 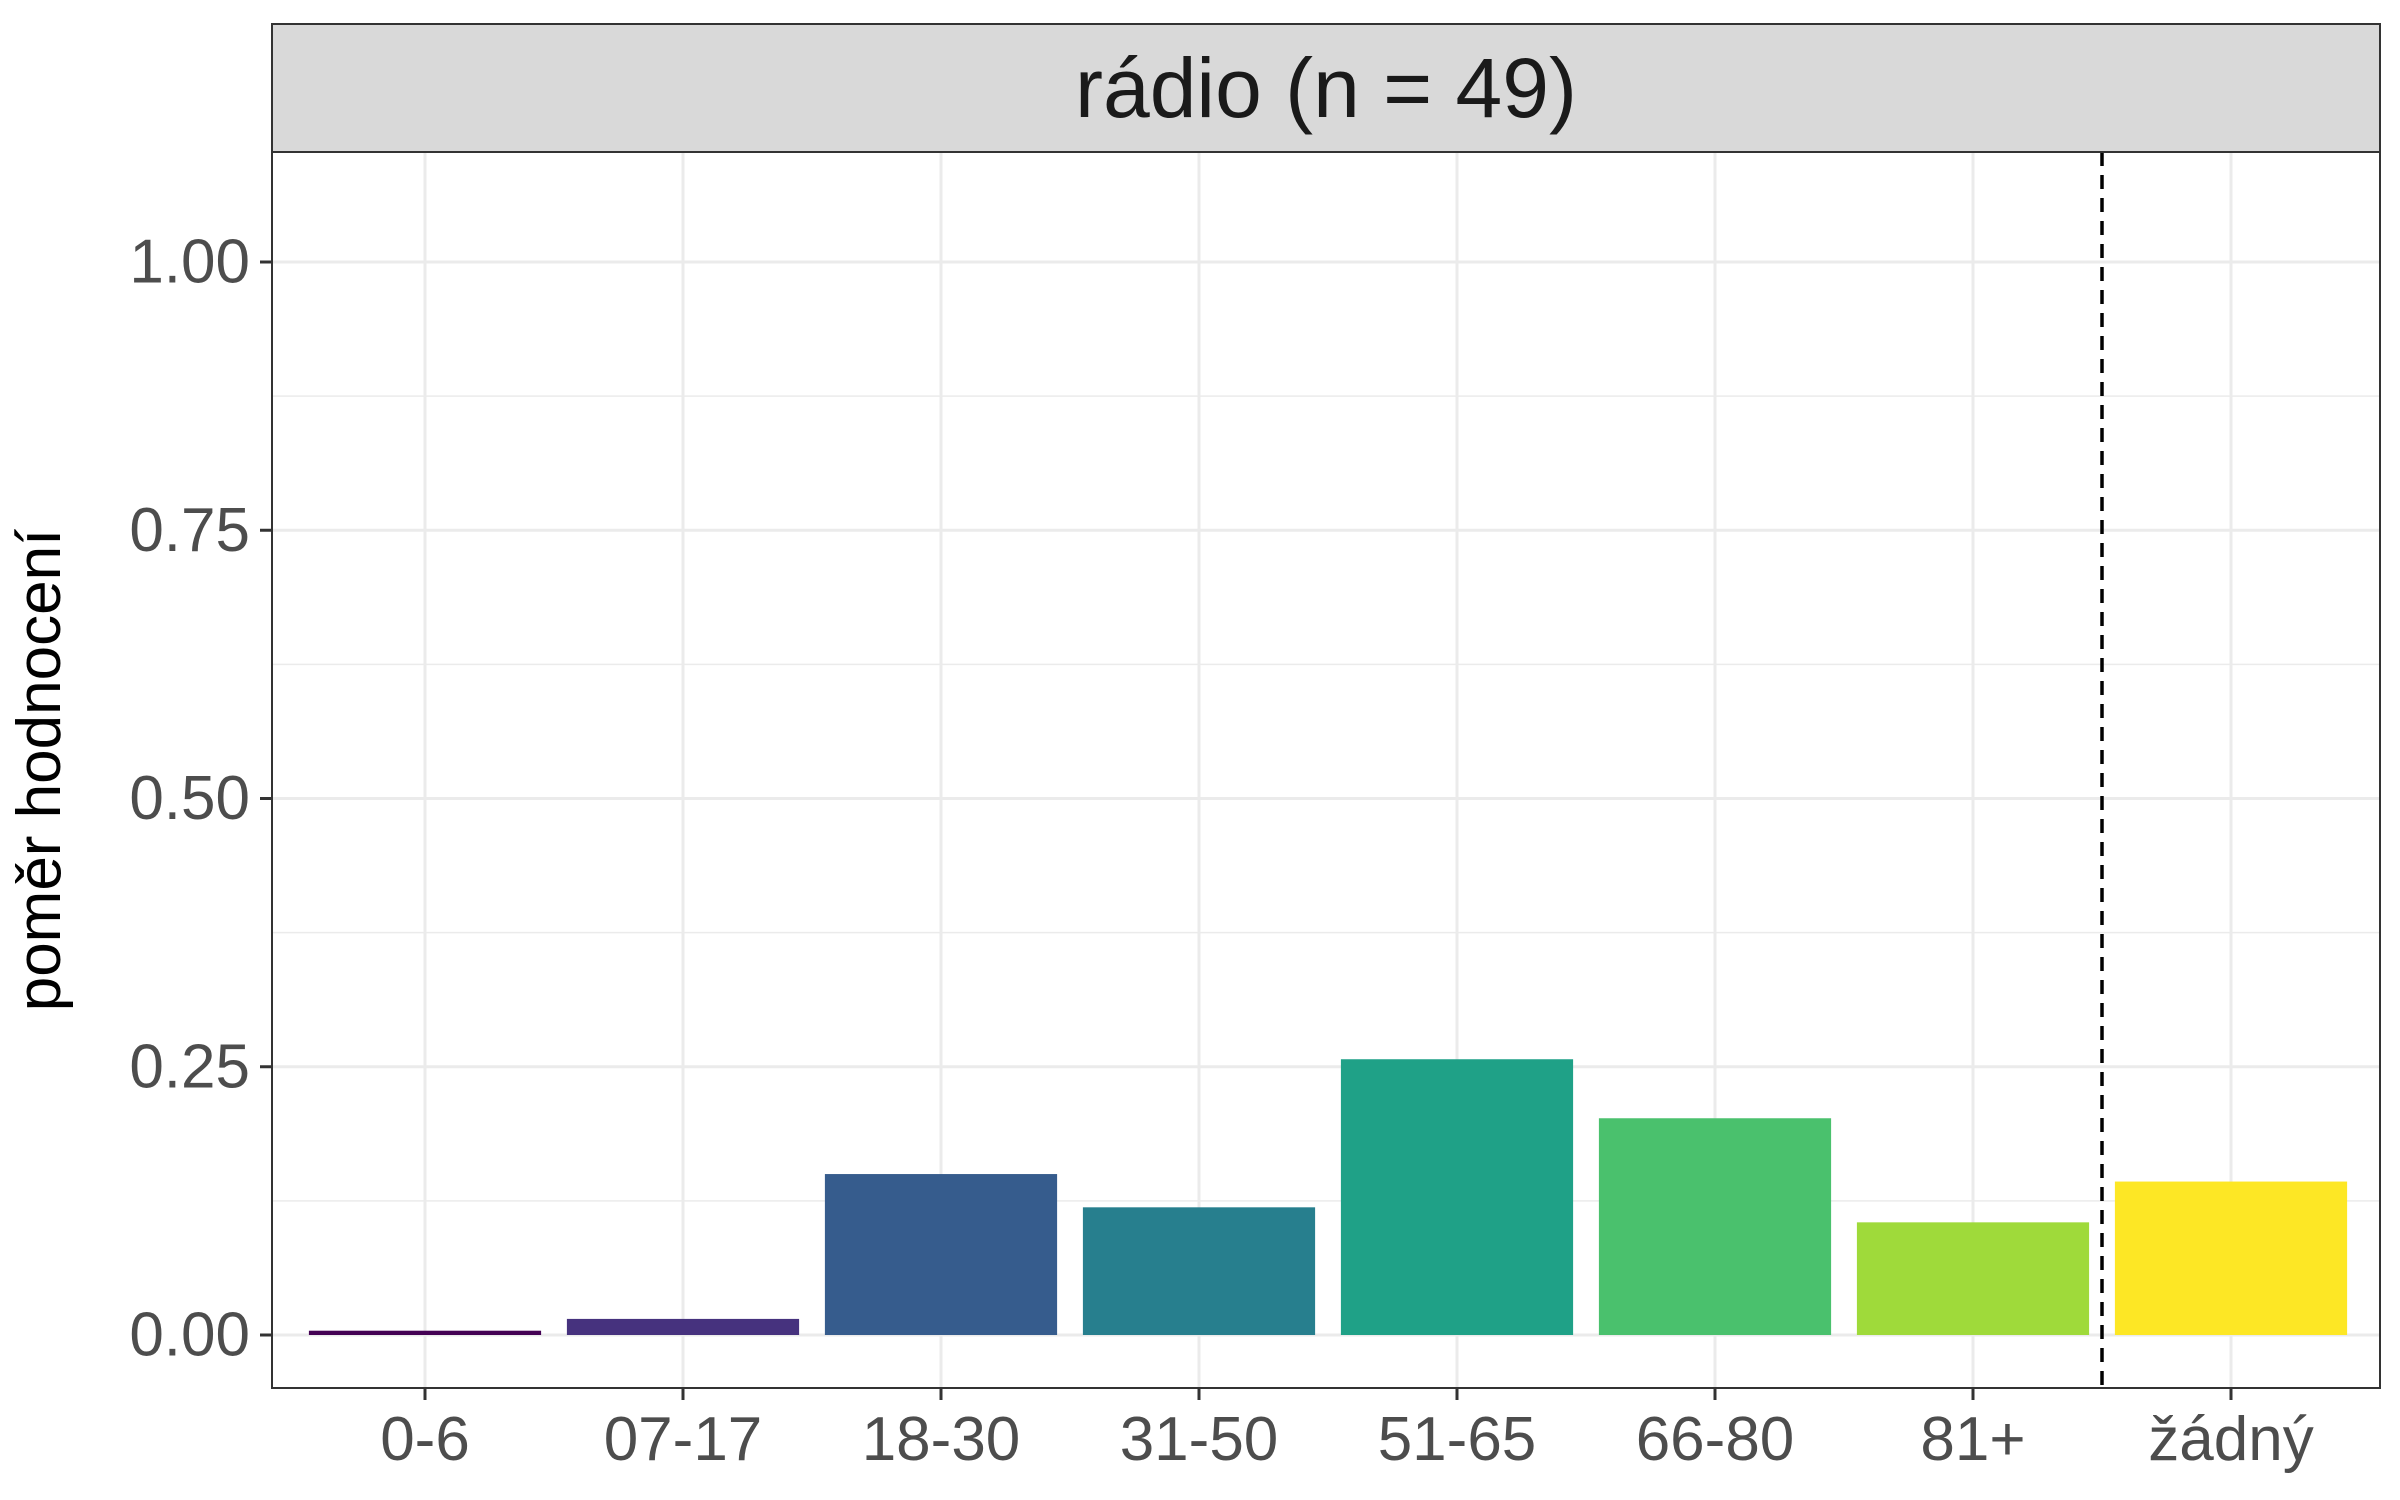 What do you see at coordinates (2231, 1258) in the screenshot?
I see `bar-žádný` at bounding box center [2231, 1258].